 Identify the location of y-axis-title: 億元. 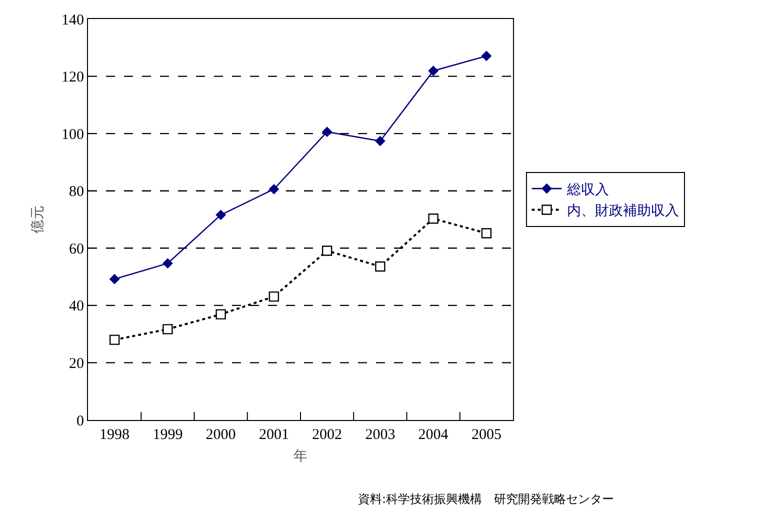
(38, 220).